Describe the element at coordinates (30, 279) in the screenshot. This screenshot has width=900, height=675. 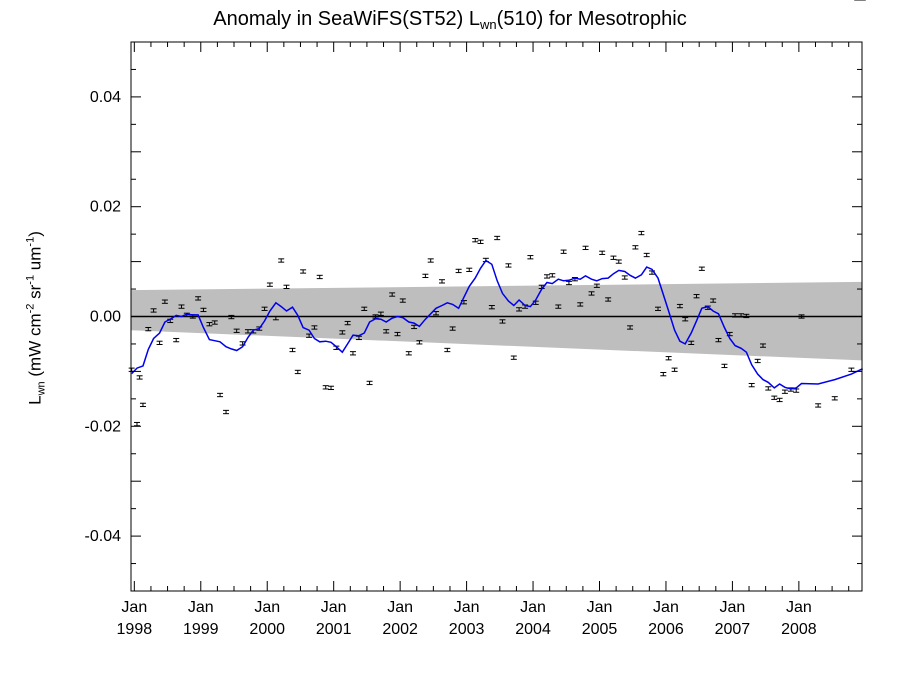
I see `y-label-exp2: -1` at that location.